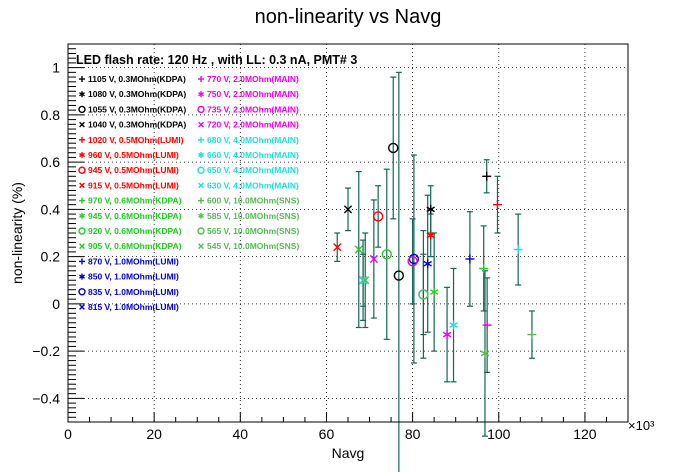 Image resolution: width=696 pixels, height=472 pixels. What do you see at coordinates (435, 250) in the screenshot?
I see `data-points` at bounding box center [435, 250].